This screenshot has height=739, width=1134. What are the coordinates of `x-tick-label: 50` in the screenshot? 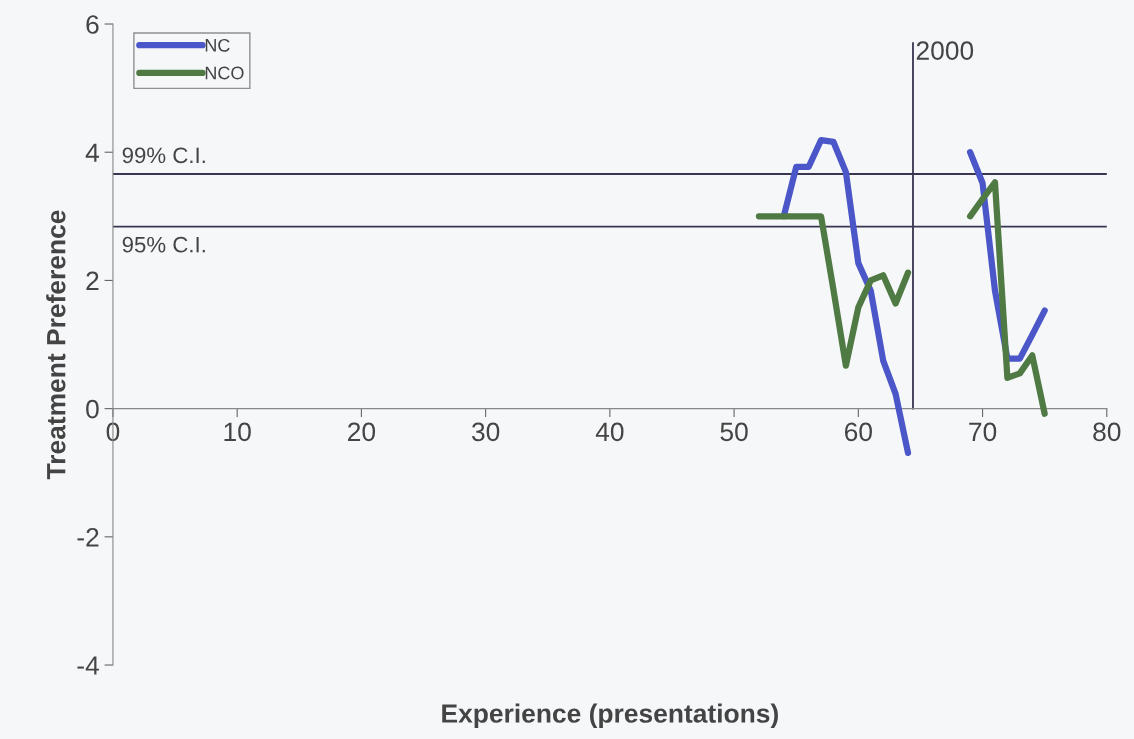 It's located at (734, 432).